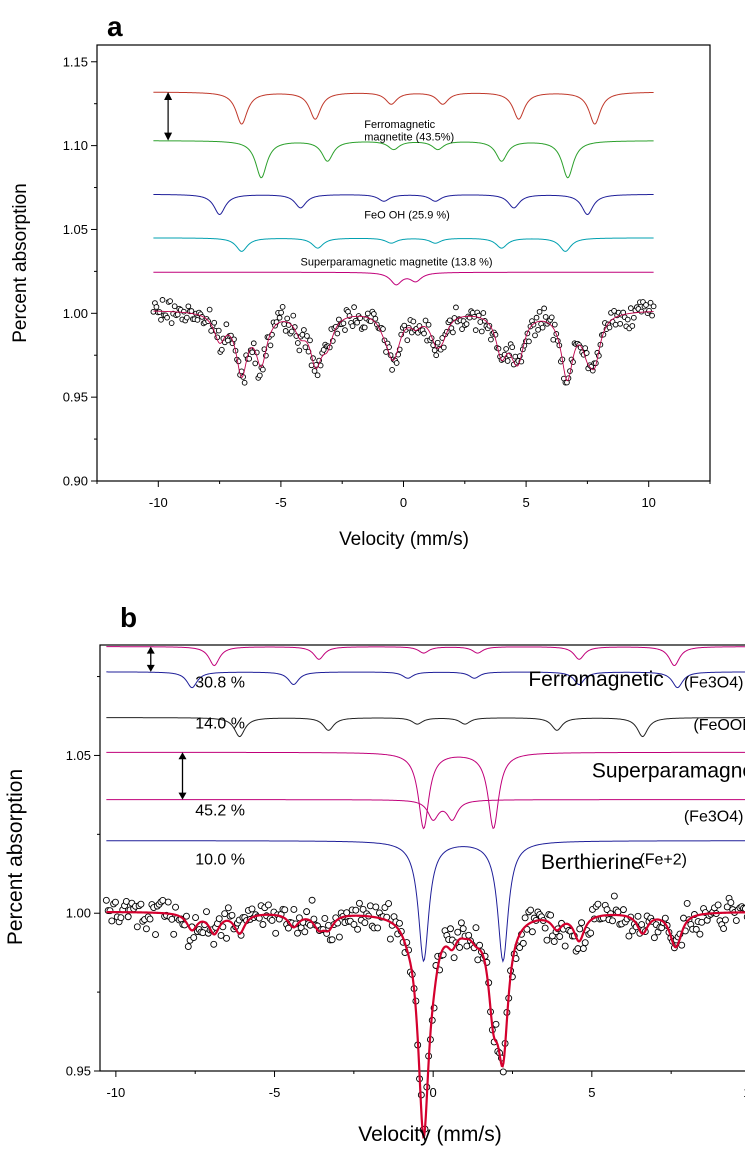 This screenshot has width=745, height=1155. Describe the element at coordinates (663, 859) in the screenshot. I see `annotation-label: (Fe+2)` at that location.